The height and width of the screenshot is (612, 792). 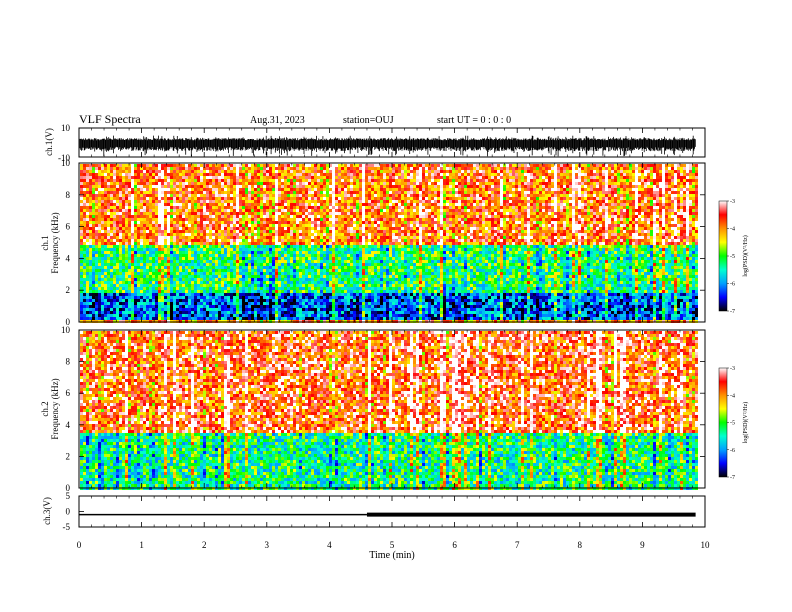 I want to click on date-label: Aug.31, 2023, so click(x=277, y=120).